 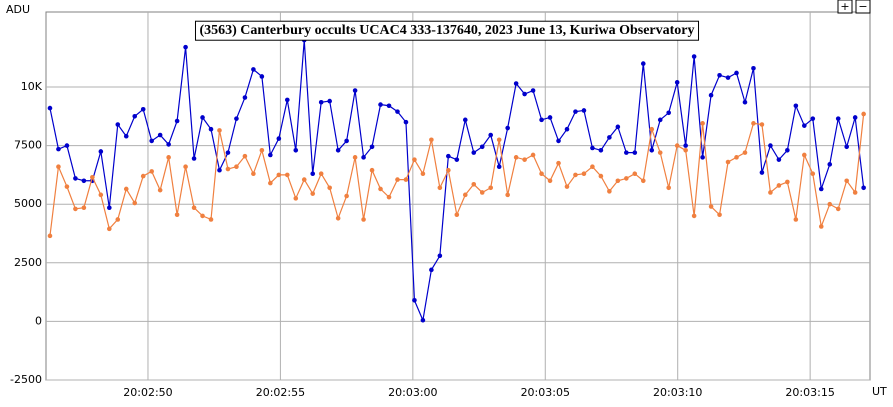 I want to click on y-tick-label: -2500, so click(x=26, y=379).